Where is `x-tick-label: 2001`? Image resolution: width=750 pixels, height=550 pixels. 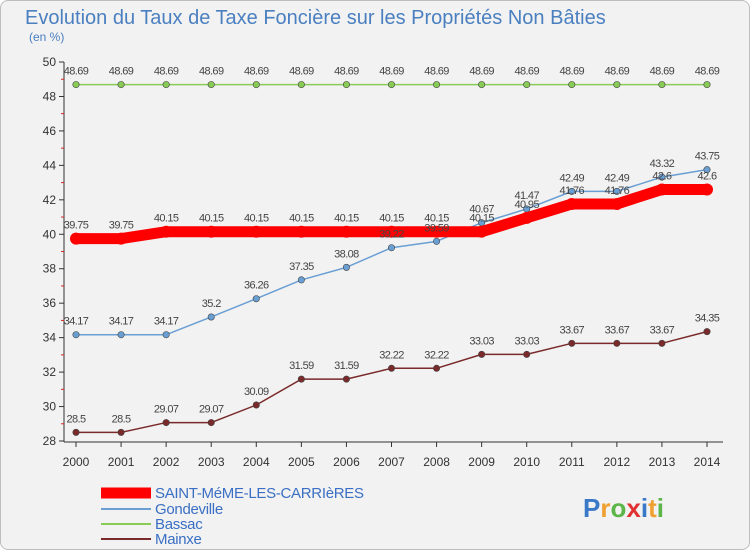
x-tick-label: 2001 is located at coordinates (121, 462).